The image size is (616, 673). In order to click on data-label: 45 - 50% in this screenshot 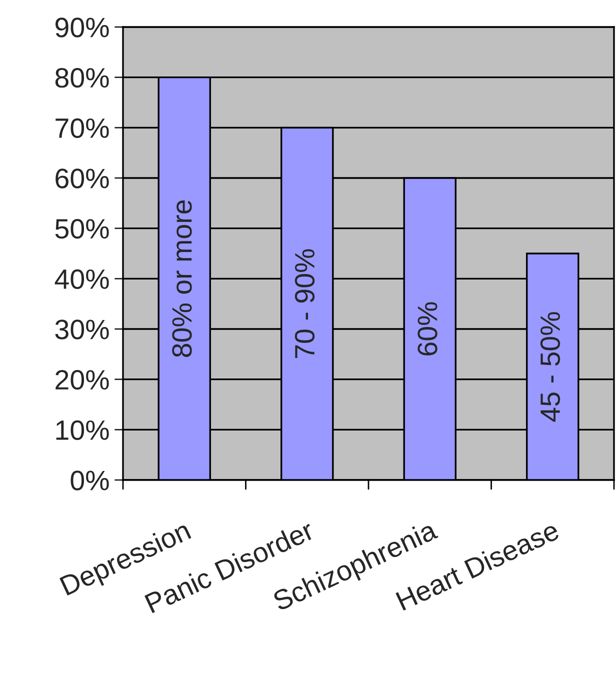, I will do `click(550, 367)`.